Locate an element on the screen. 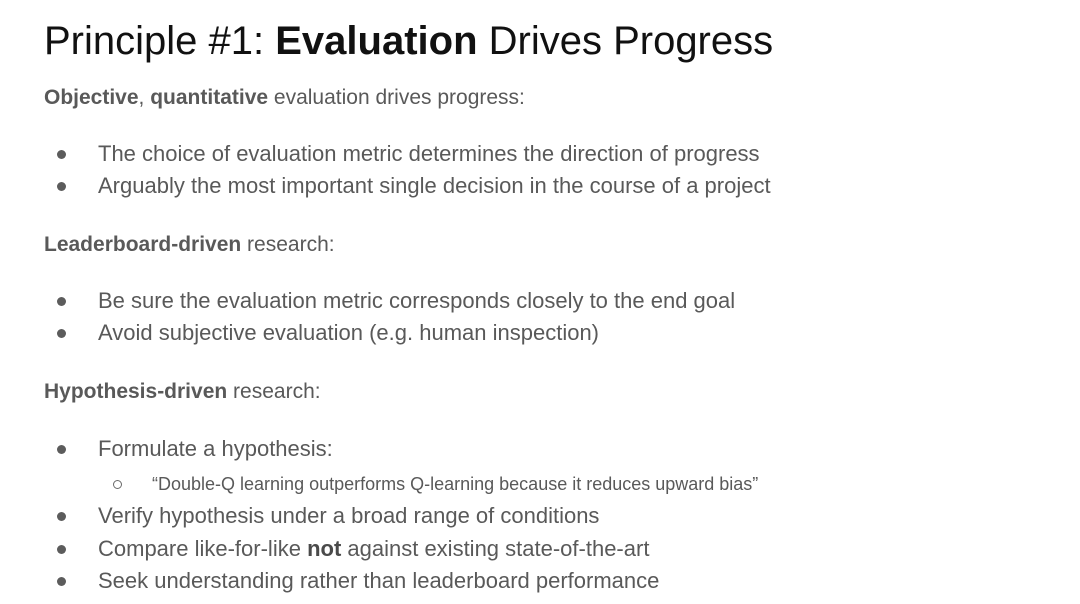 The height and width of the screenshot is (604, 1080). heading-bold-2: quantitative is located at coordinates (209, 97).